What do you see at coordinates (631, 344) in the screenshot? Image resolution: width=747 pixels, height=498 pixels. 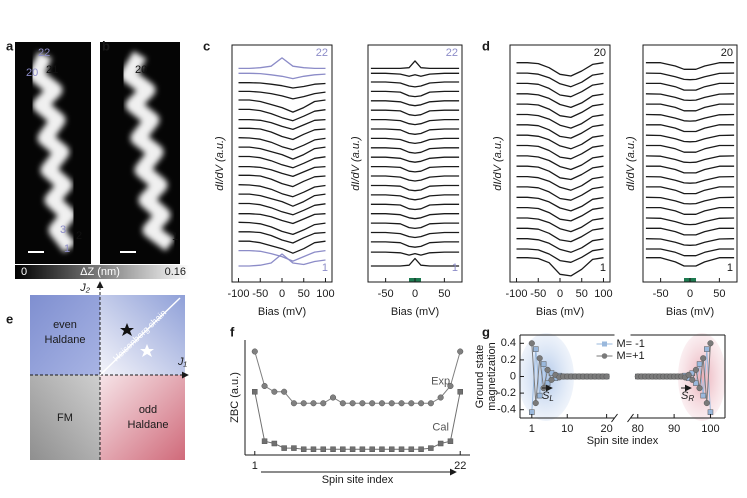 I see `legend-label: M= -1` at bounding box center [631, 344].